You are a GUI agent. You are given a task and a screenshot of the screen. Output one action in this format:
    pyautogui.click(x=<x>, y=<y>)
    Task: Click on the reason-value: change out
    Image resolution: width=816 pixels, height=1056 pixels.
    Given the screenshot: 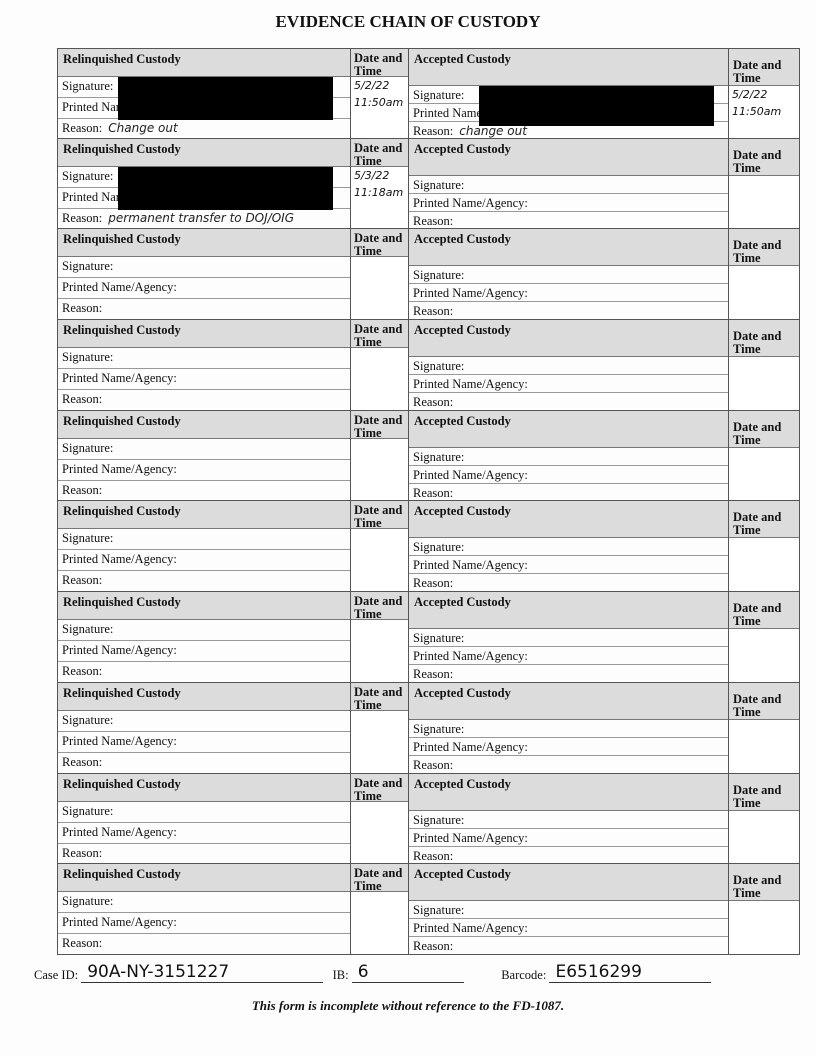 What is the action you would take?
    pyautogui.click(x=493, y=131)
    